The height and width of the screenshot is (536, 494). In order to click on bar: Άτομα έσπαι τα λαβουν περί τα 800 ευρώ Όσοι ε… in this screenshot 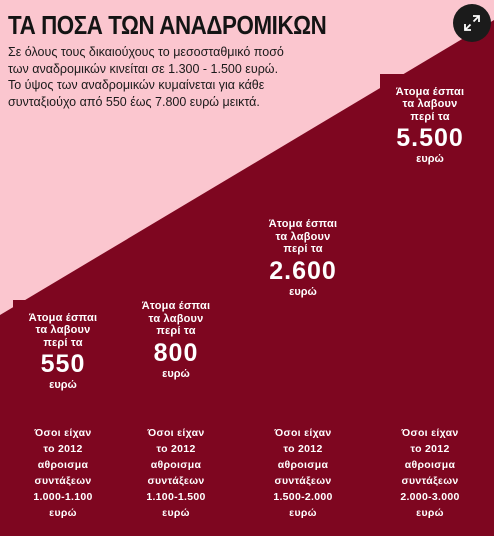, I will do `click(176, 412)`.